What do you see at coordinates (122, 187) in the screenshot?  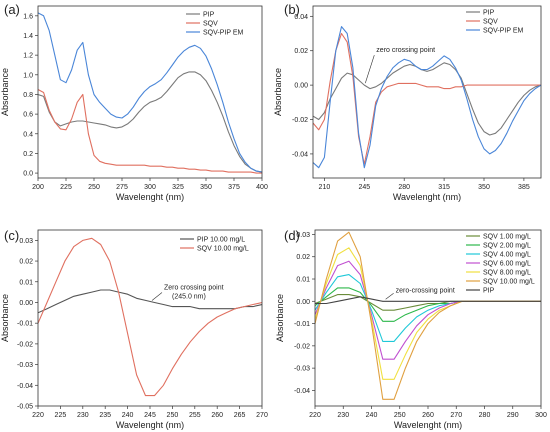 I see `x-tick-label: 275` at bounding box center [122, 187].